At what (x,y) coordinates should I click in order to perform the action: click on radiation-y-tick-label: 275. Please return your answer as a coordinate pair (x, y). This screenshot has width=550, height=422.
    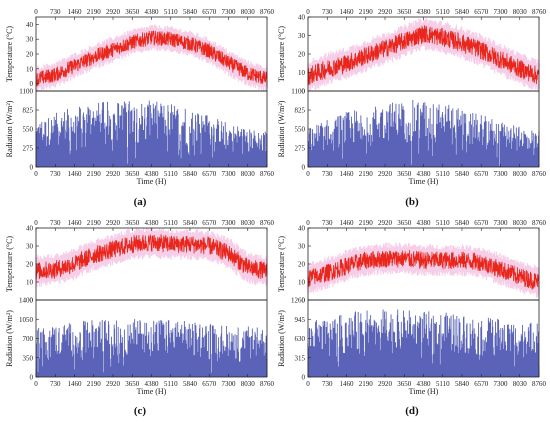
    Looking at the image, I should click on (300, 149).